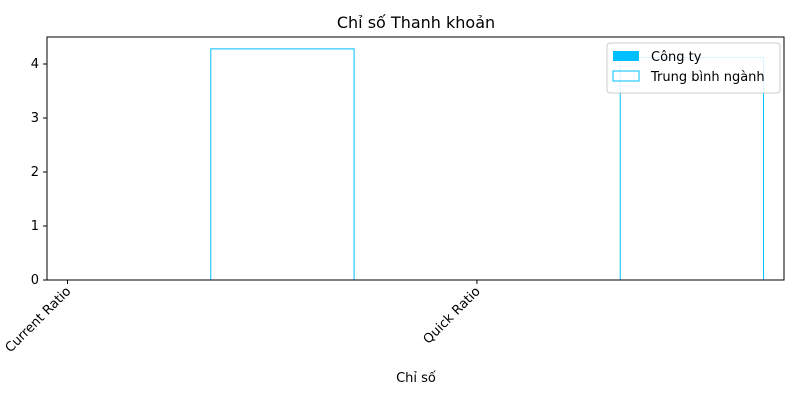 This screenshot has height=404, width=800. Describe the element at coordinates (39, 320) in the screenshot. I see `x-tick-label: Current Ratio` at that location.